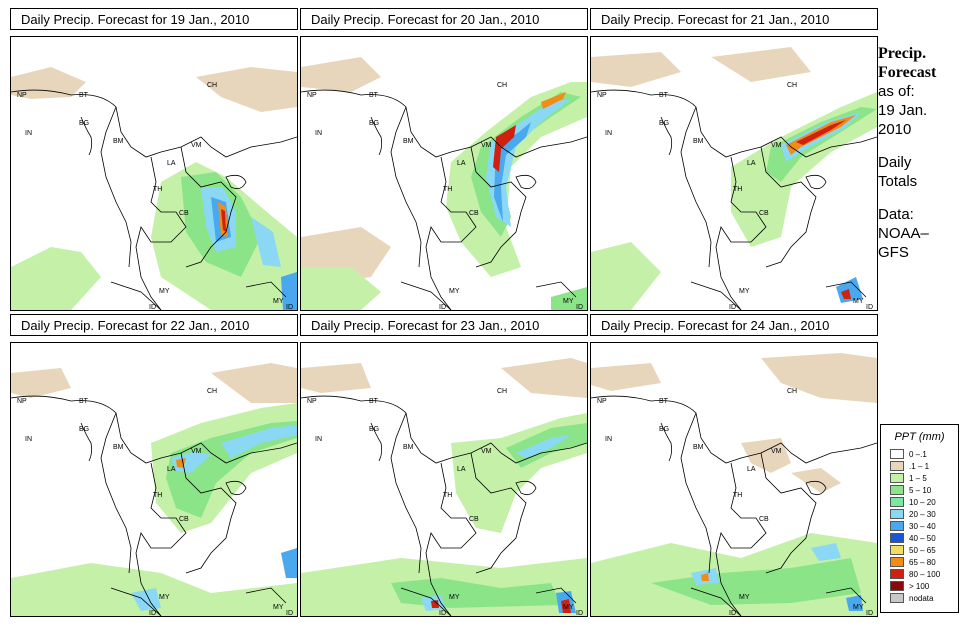  Describe the element at coordinates (922, 550) in the screenshot. I see `legend-label: 50 – 65` at that location.